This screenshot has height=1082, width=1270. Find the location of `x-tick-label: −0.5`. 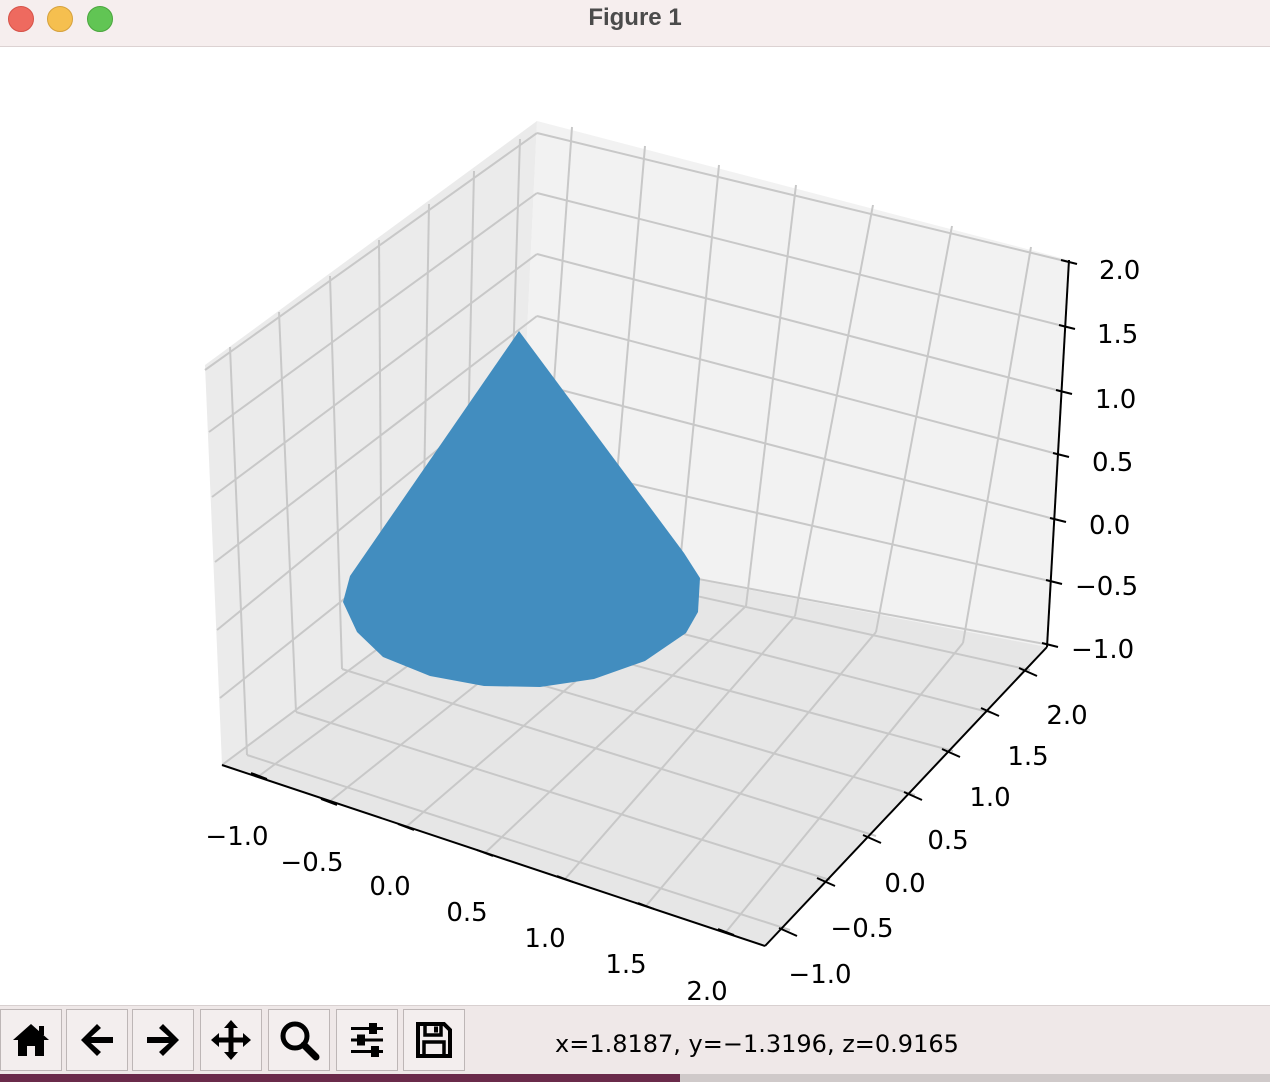

x-tick-label: −0.5 is located at coordinates (311, 863).